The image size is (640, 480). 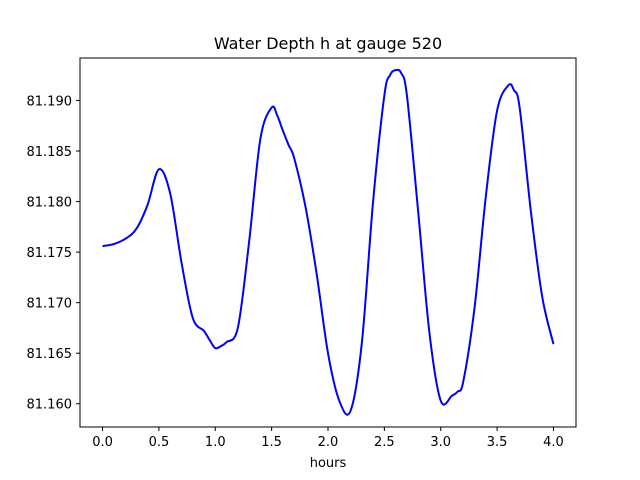 I want to click on y-tick-label: 81.160, so click(x=50, y=405).